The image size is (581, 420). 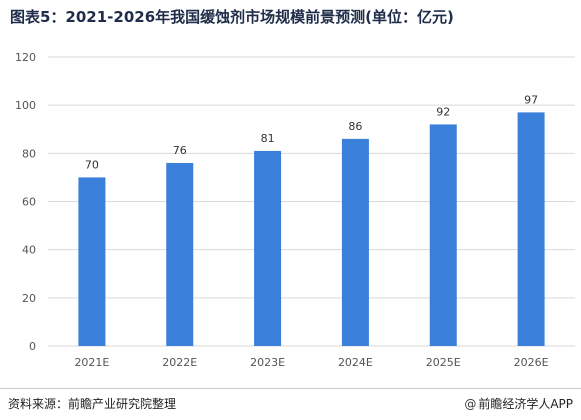 What do you see at coordinates (355, 362) in the screenshot?
I see `x-tick-label: 2024E` at bounding box center [355, 362].